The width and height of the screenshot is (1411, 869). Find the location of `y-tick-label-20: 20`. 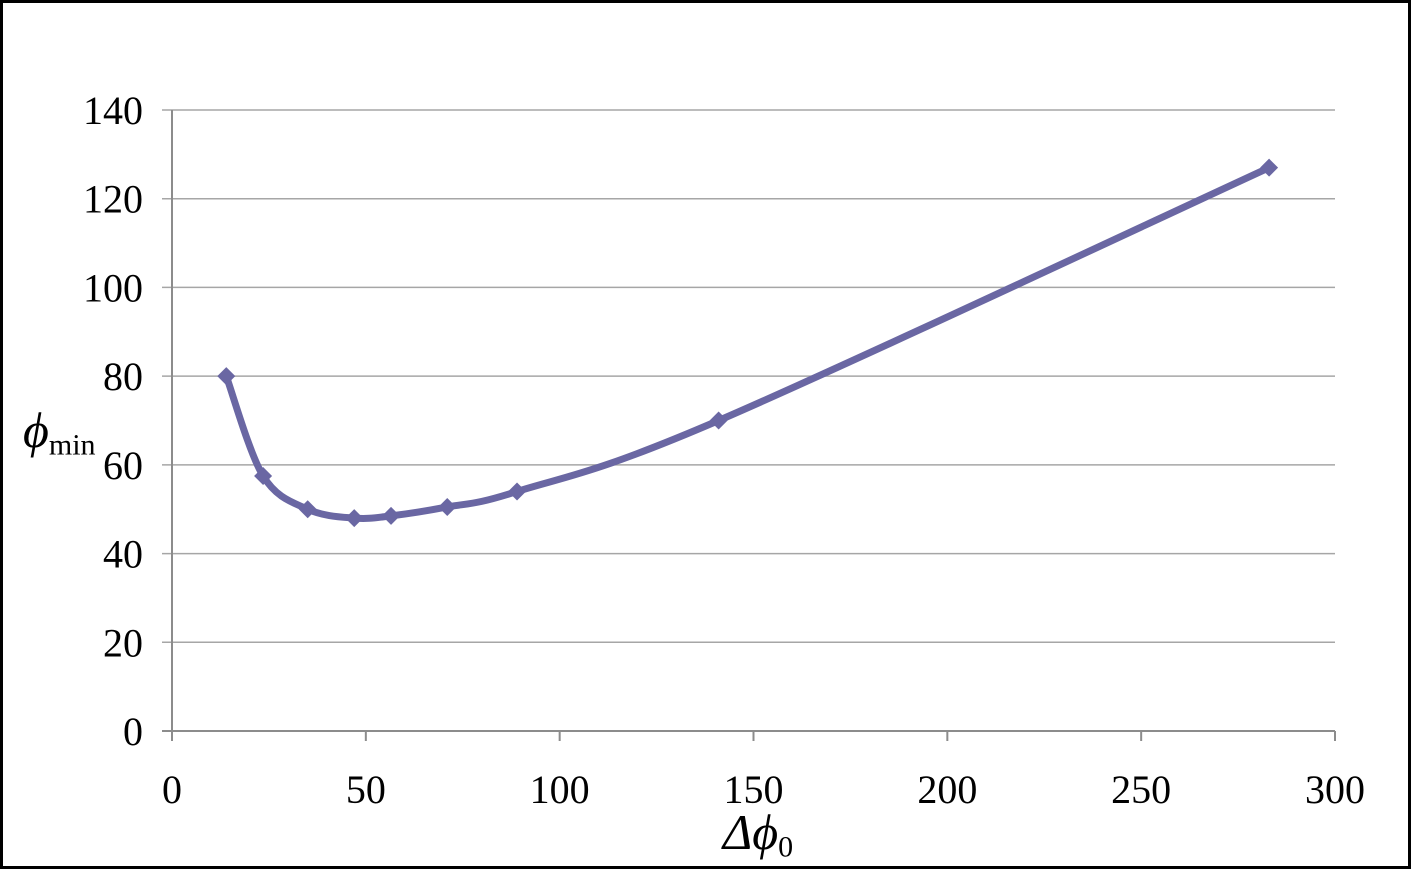

y-tick-label-20: 20 is located at coordinates (123, 642).